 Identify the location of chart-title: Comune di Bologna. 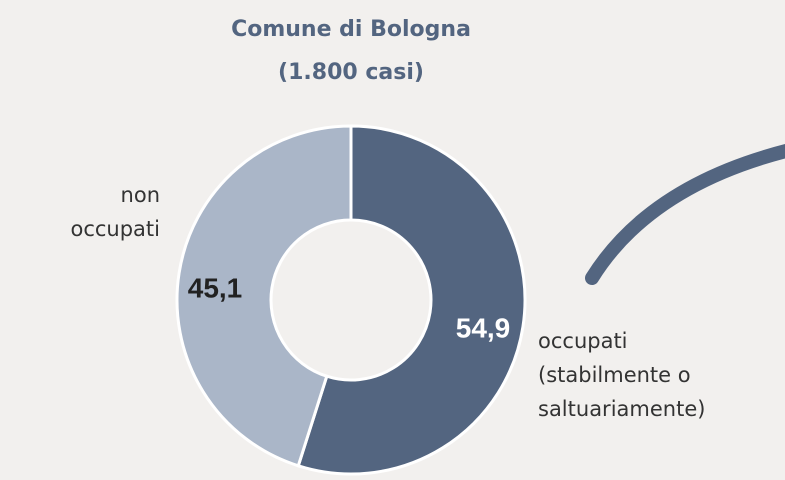
(351, 29).